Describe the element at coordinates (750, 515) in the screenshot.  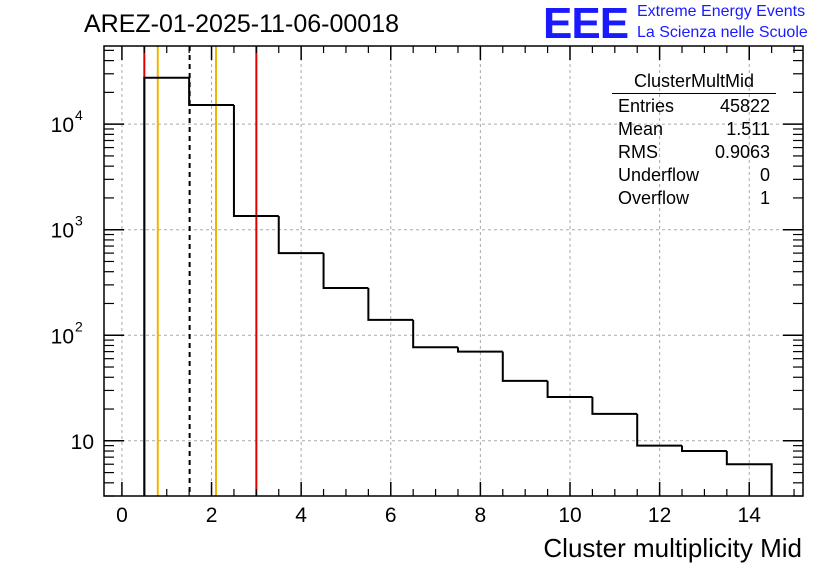
I see `x-tick-label: 14` at that location.